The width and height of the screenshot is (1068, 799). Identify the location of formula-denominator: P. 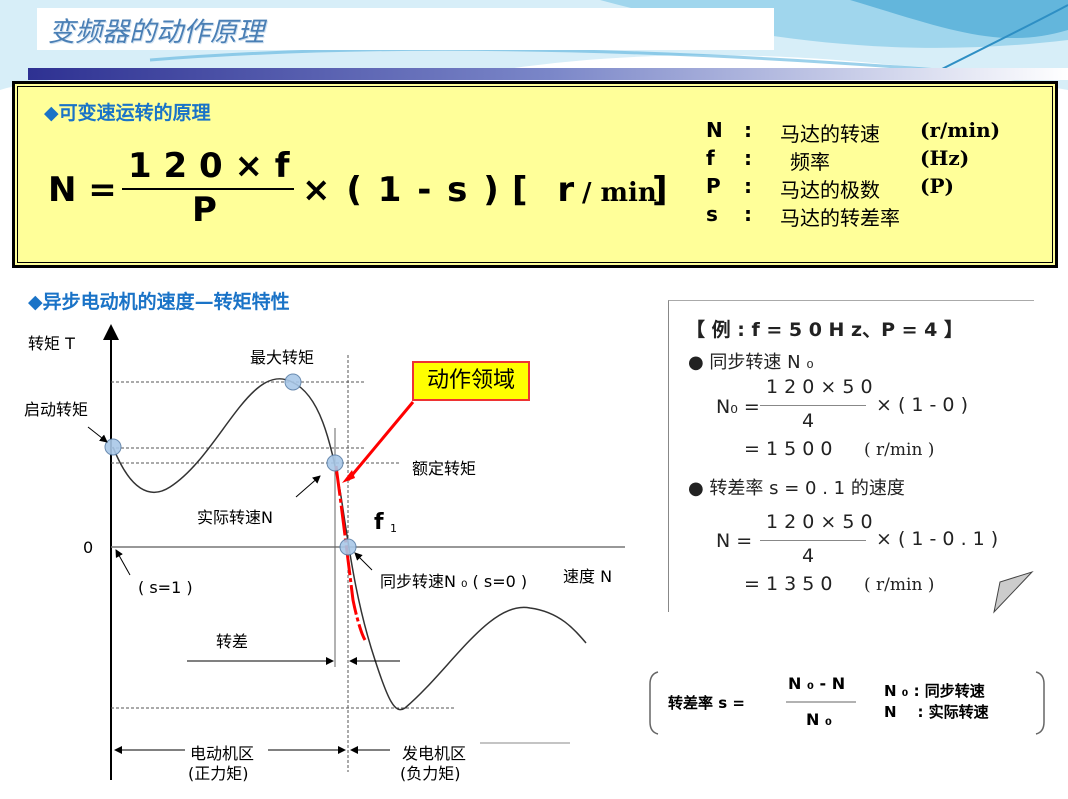
(204, 210).